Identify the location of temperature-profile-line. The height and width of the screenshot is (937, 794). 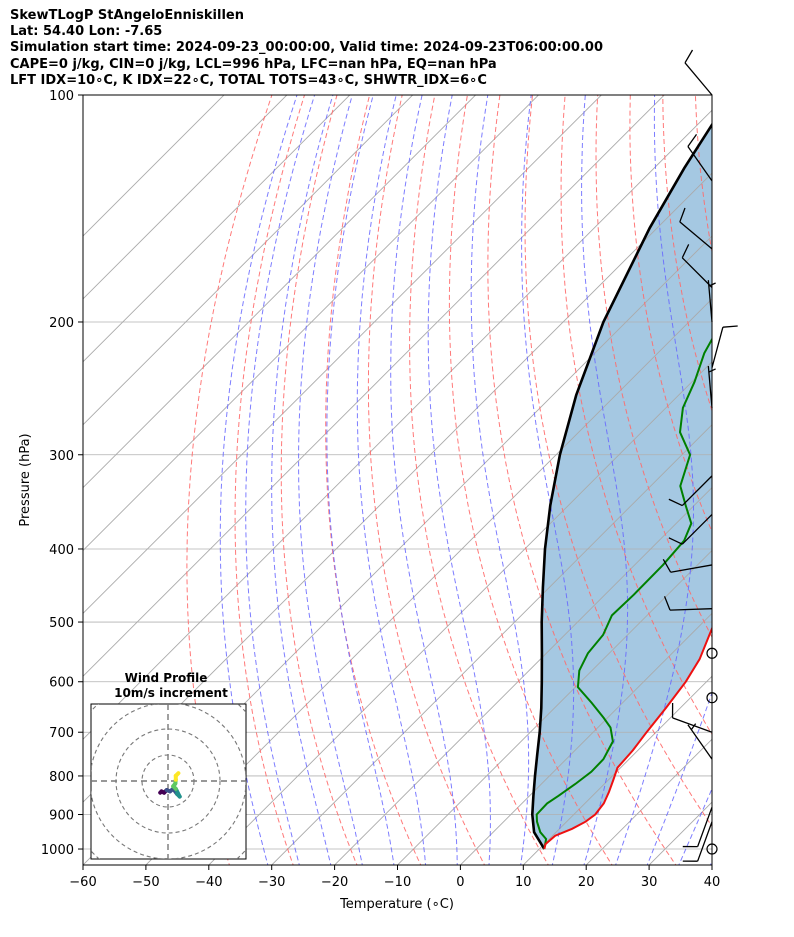
(627, 737).